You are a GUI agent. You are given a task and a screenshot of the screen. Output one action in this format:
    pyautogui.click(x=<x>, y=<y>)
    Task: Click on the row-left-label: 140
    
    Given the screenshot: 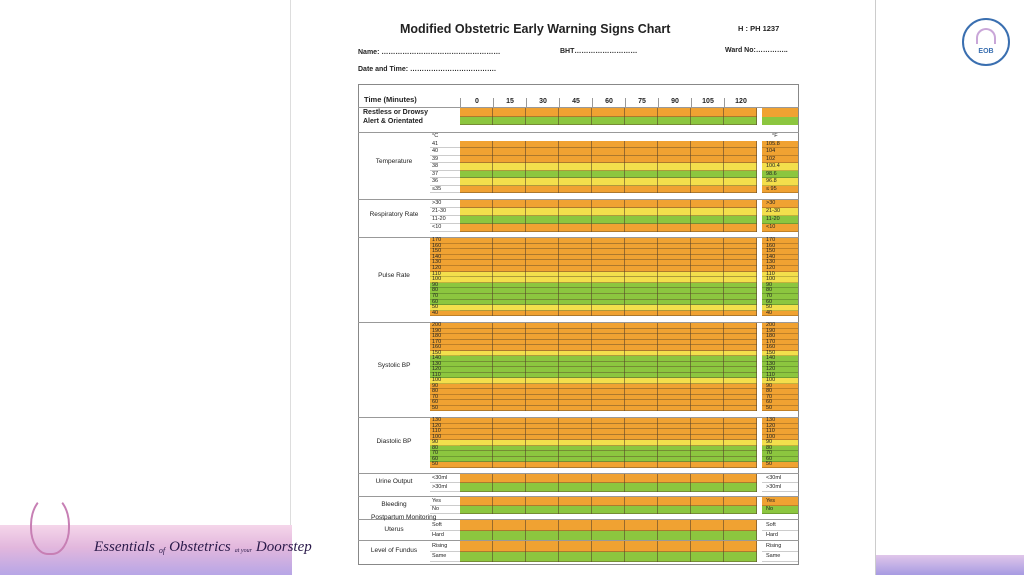 What is the action you would take?
    pyautogui.click(x=437, y=358)
    